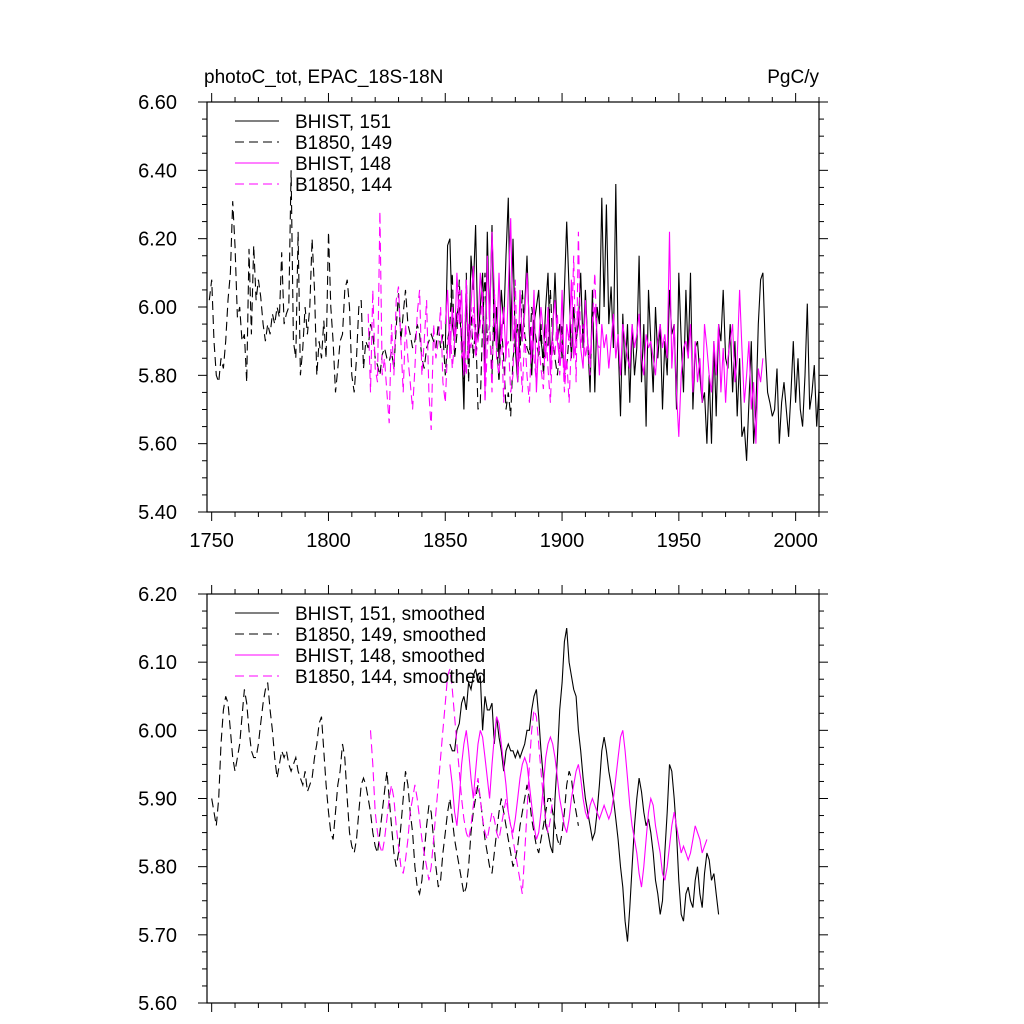 The height and width of the screenshot is (1024, 1024). What do you see at coordinates (323, 77) in the screenshot?
I see `chart-title: photoC_tot, EPAC_18S-18N` at bounding box center [323, 77].